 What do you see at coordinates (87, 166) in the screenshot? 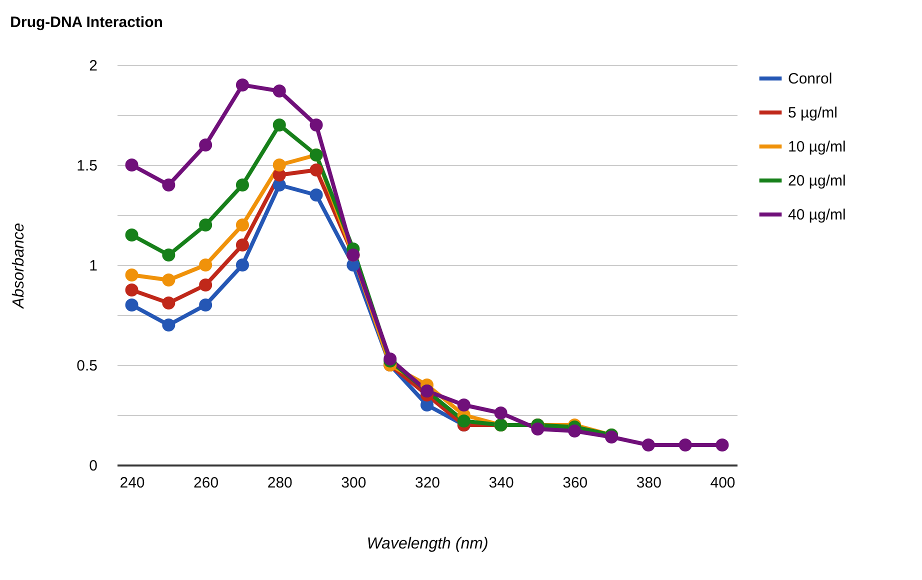
I see `y-tick-label: 1.5` at bounding box center [87, 166].